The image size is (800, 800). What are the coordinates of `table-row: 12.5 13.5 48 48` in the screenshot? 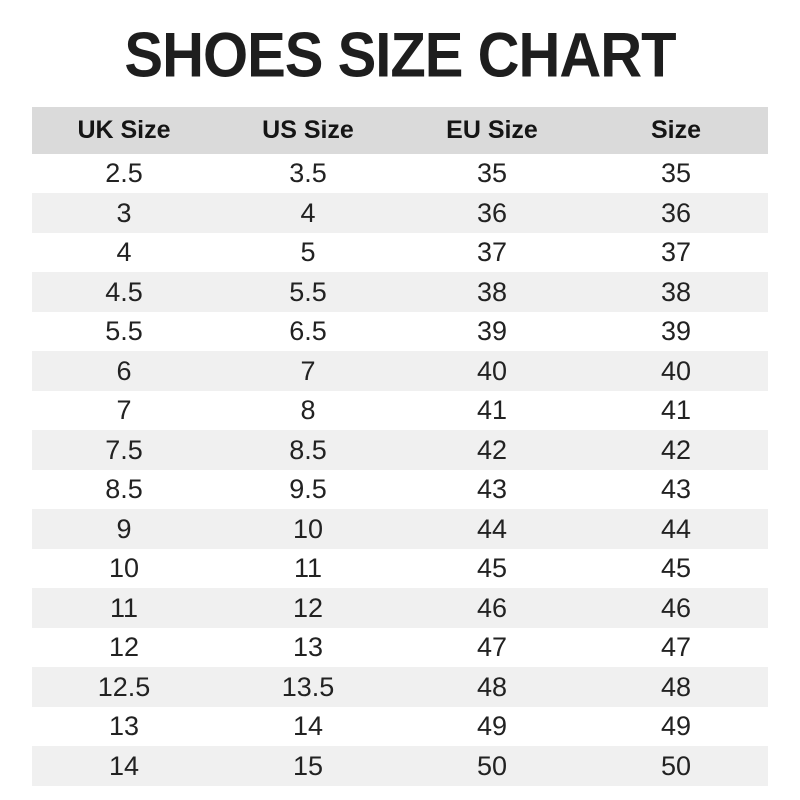 It's located at (400, 687).